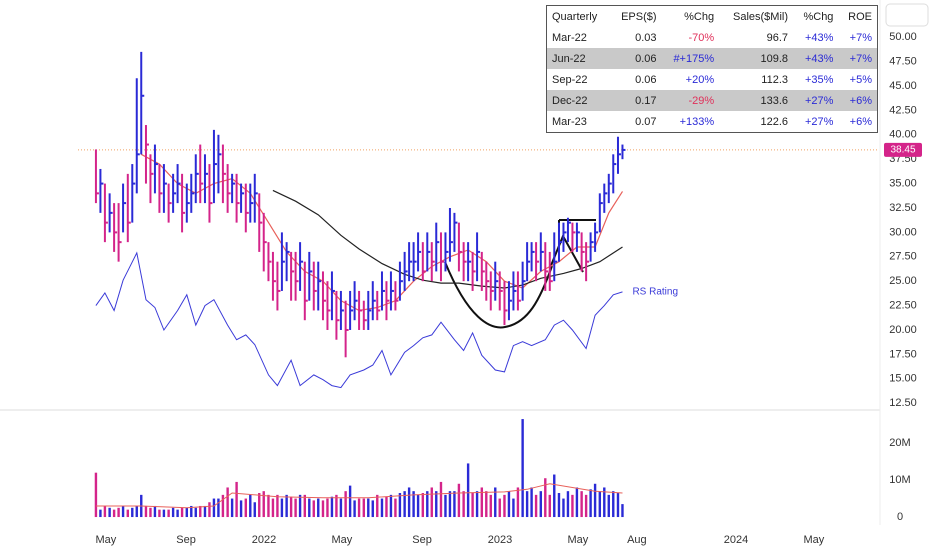 The height and width of the screenshot is (550, 932). Describe the element at coordinates (907, 15) in the screenshot. I see `toolbar-box` at that location.